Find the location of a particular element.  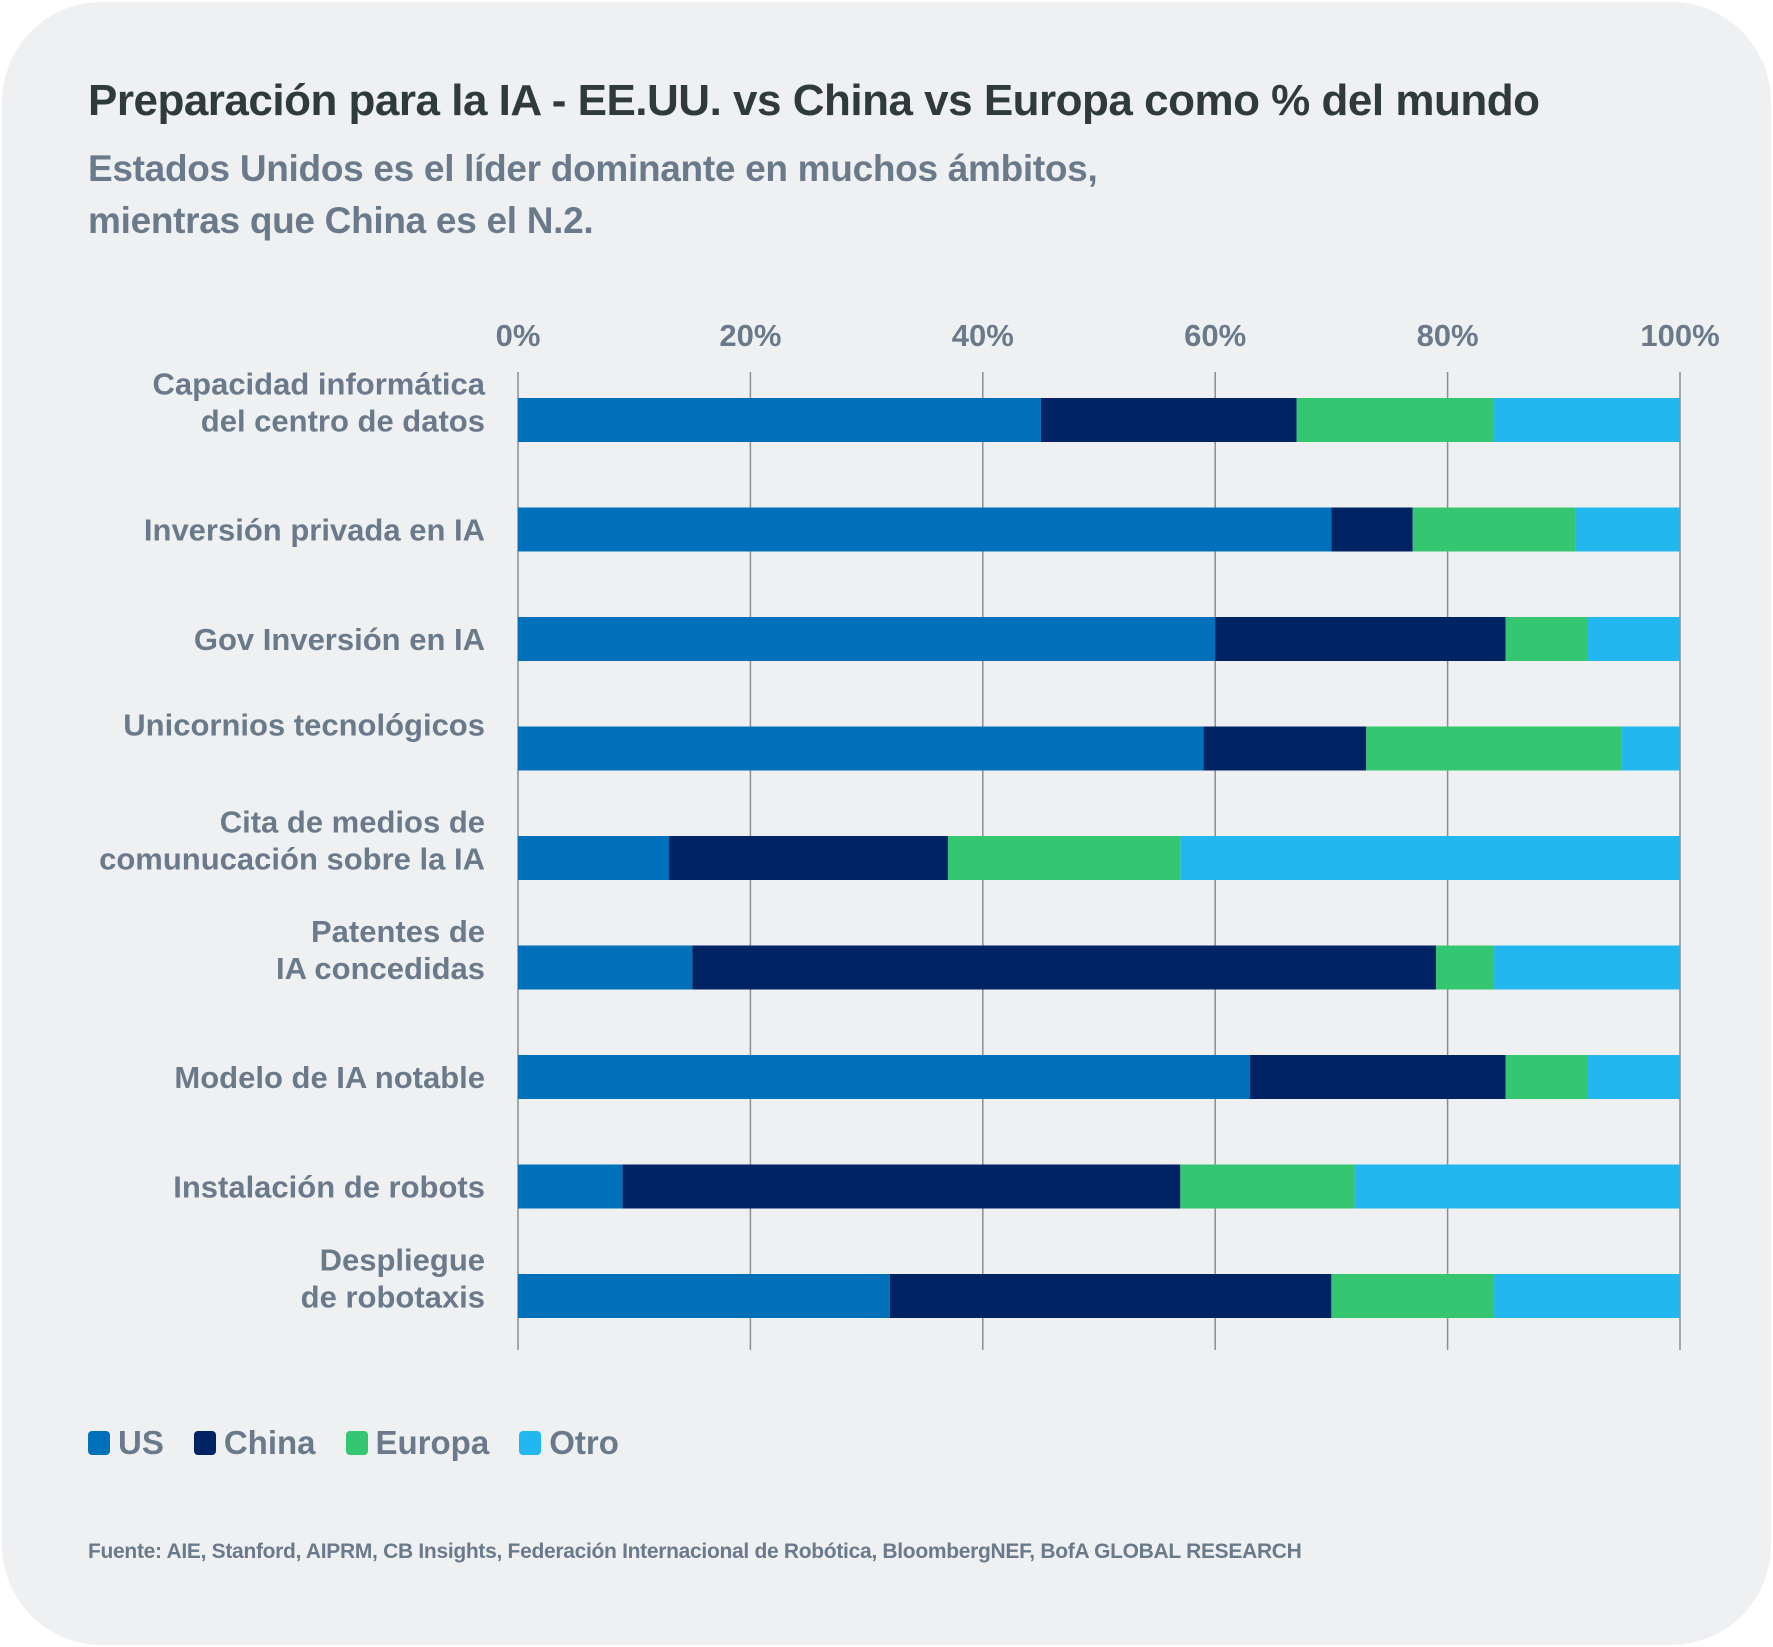

category-label: Gov Inversión en IA is located at coordinates (339, 639).